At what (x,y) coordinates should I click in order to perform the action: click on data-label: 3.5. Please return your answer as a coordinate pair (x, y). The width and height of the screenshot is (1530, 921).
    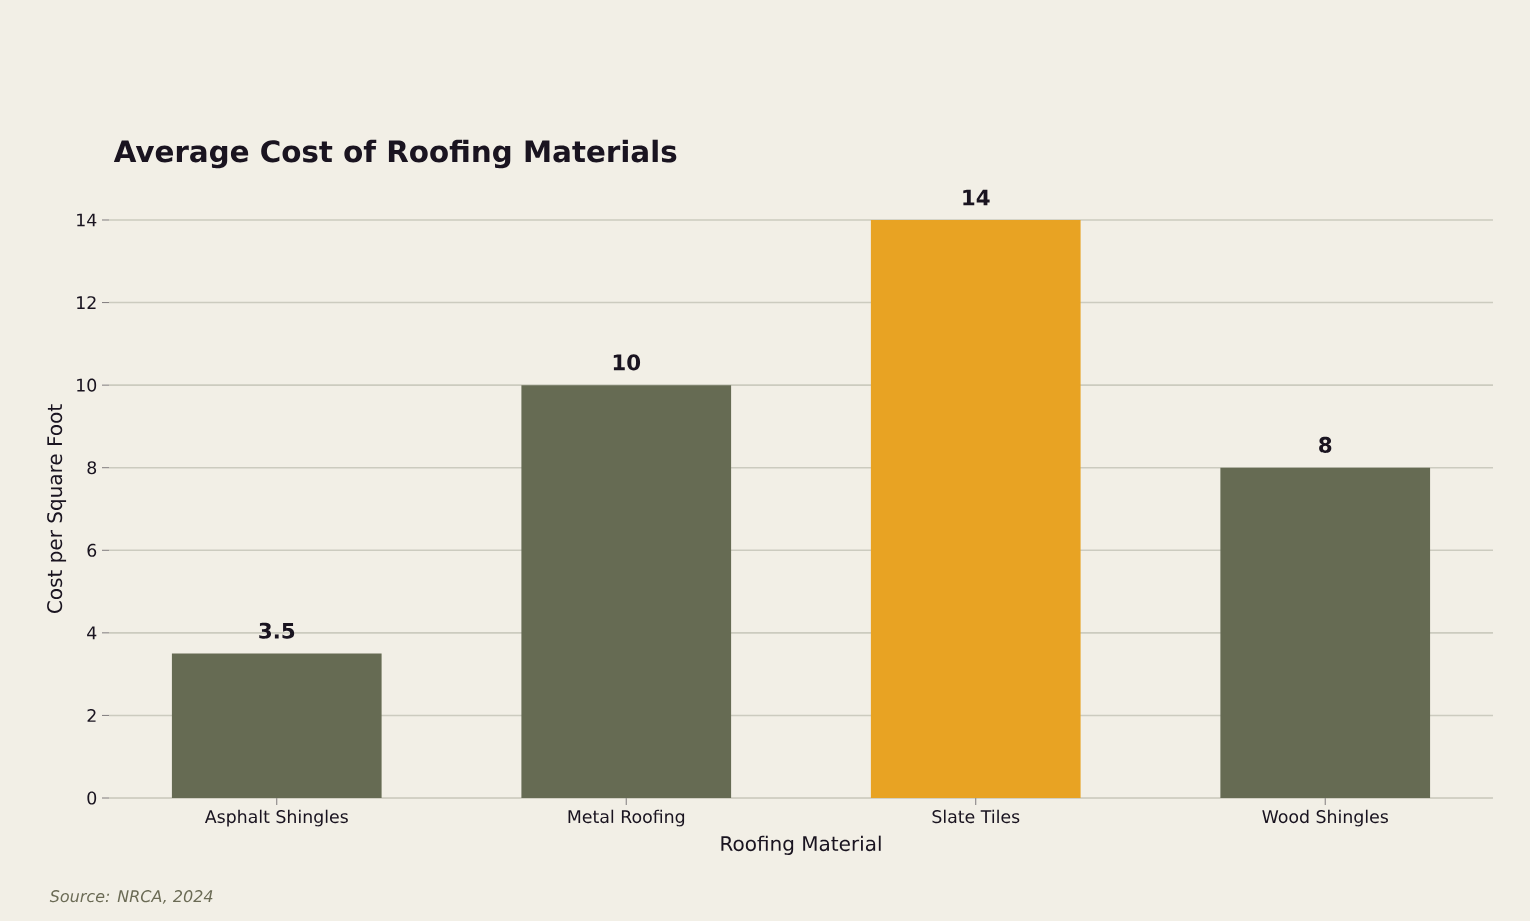
    Looking at the image, I should click on (277, 630).